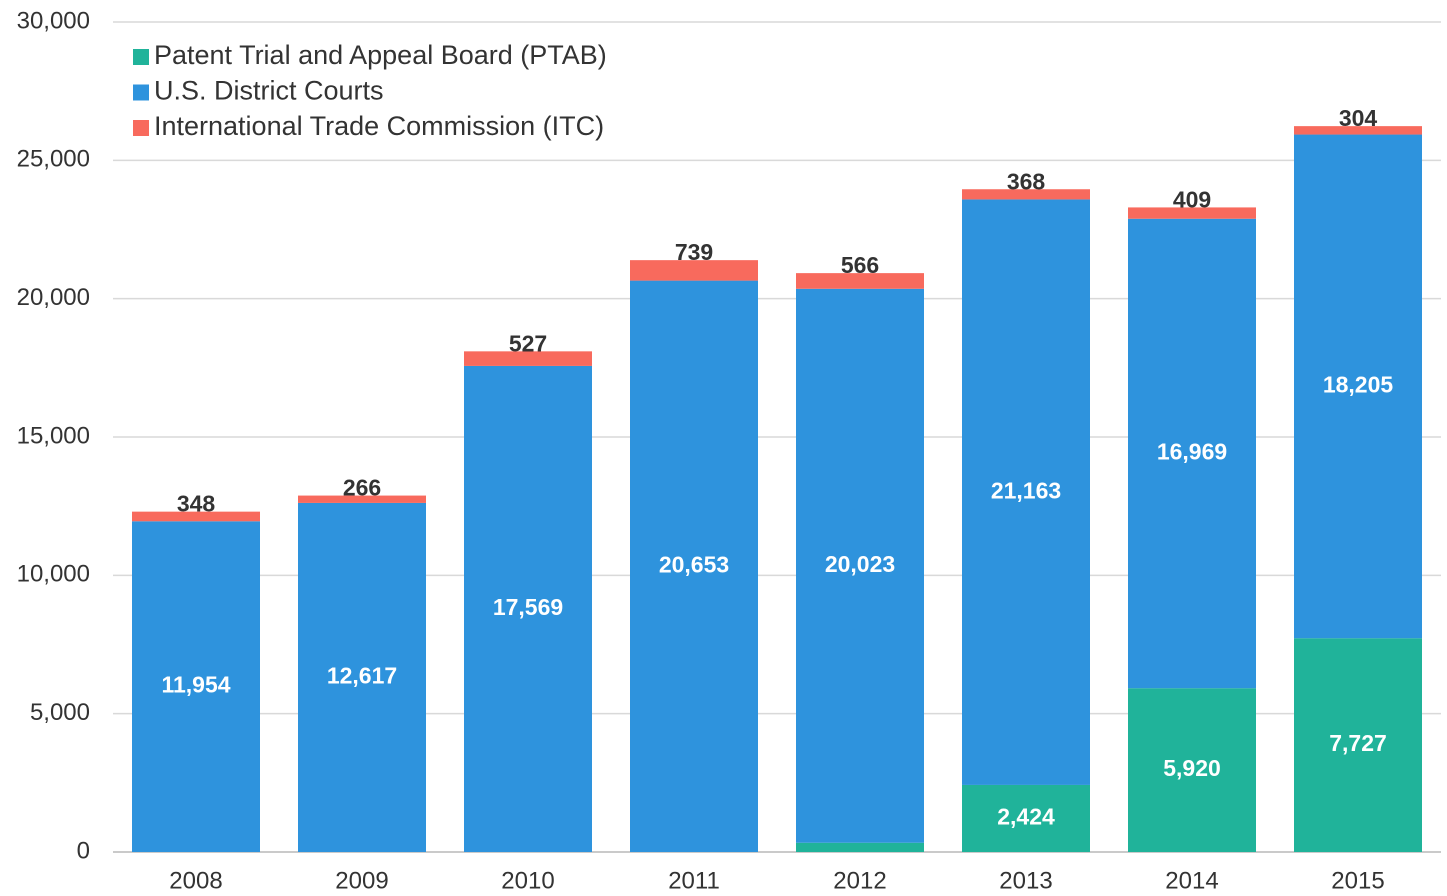 The image size is (1447, 896). Describe the element at coordinates (860, 265) in the screenshot. I see `value-label: 566` at that location.